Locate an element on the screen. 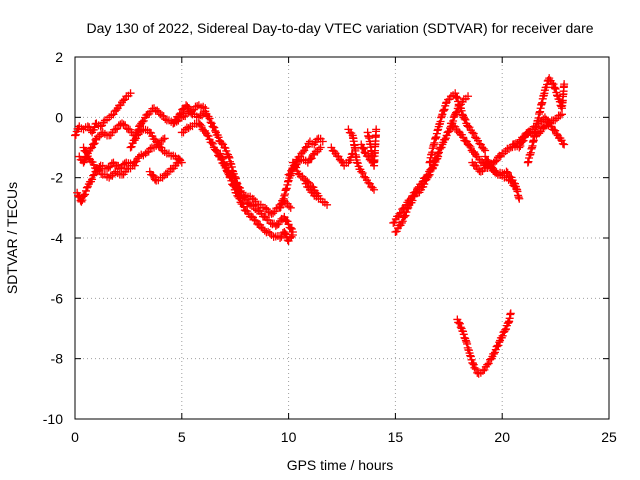 Image resolution: width=640 pixels, height=480 pixels. y-axis-label: SDTVAR / TECUs is located at coordinates (12, 238).